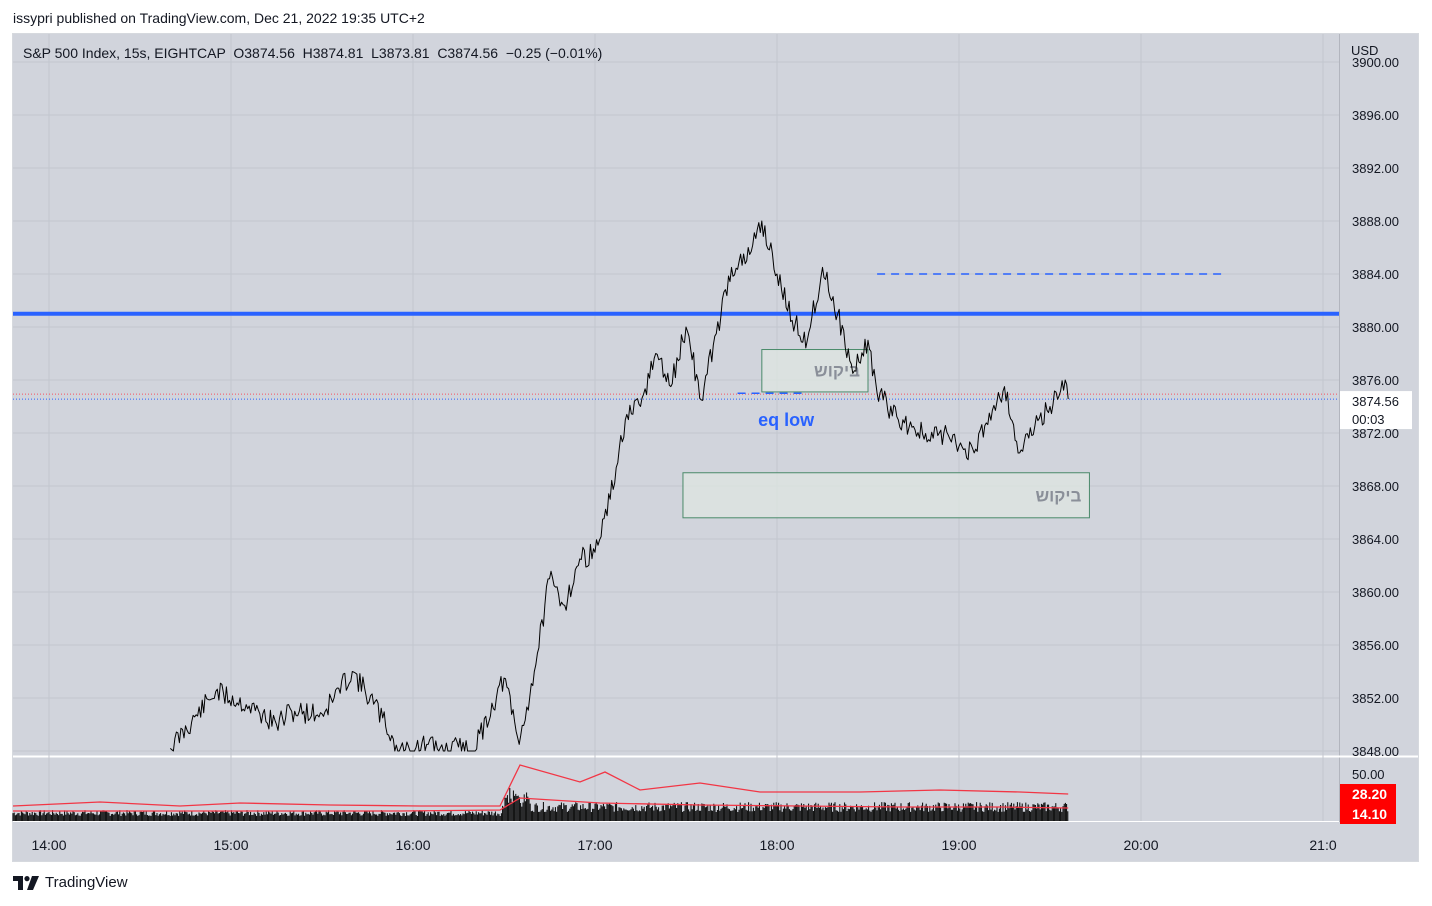 The width and height of the screenshot is (1432, 906). I want to click on price-tick-label: 3888.00, so click(1375, 221).